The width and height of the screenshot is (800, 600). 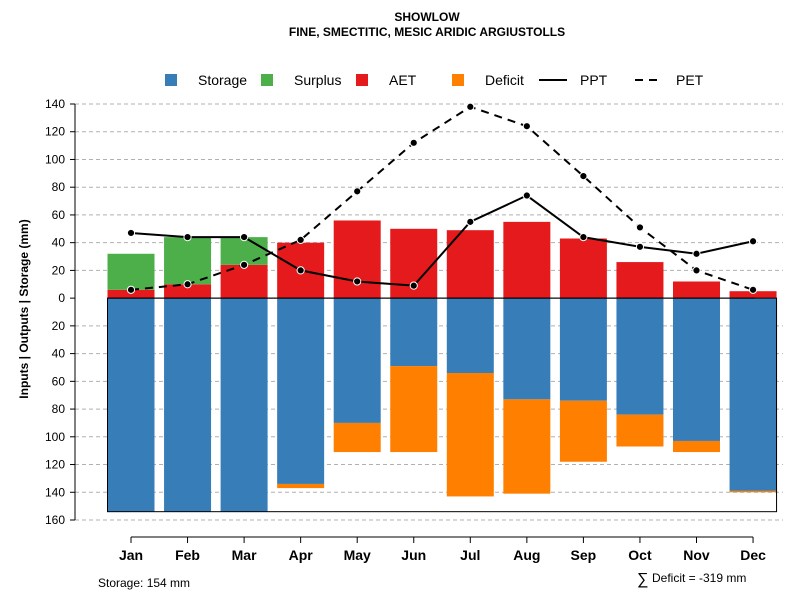 I want to click on month-bar-group-mar, so click(x=244, y=374).